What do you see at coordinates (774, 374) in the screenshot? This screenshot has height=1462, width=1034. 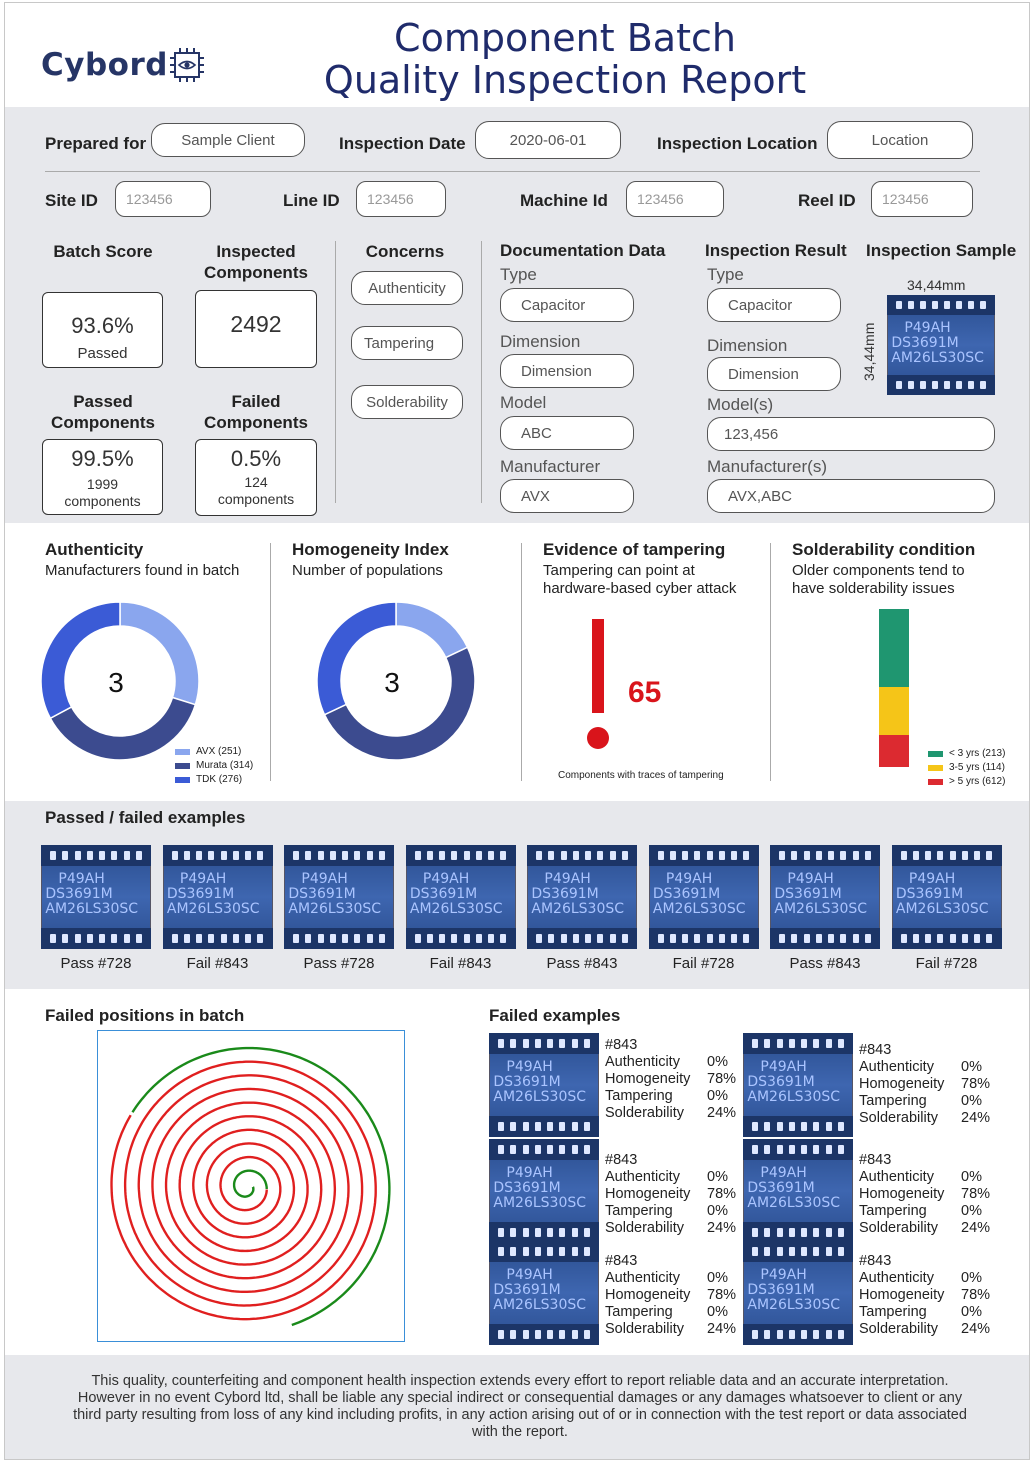 I see `result-dimension-field: Dimension` at bounding box center [774, 374].